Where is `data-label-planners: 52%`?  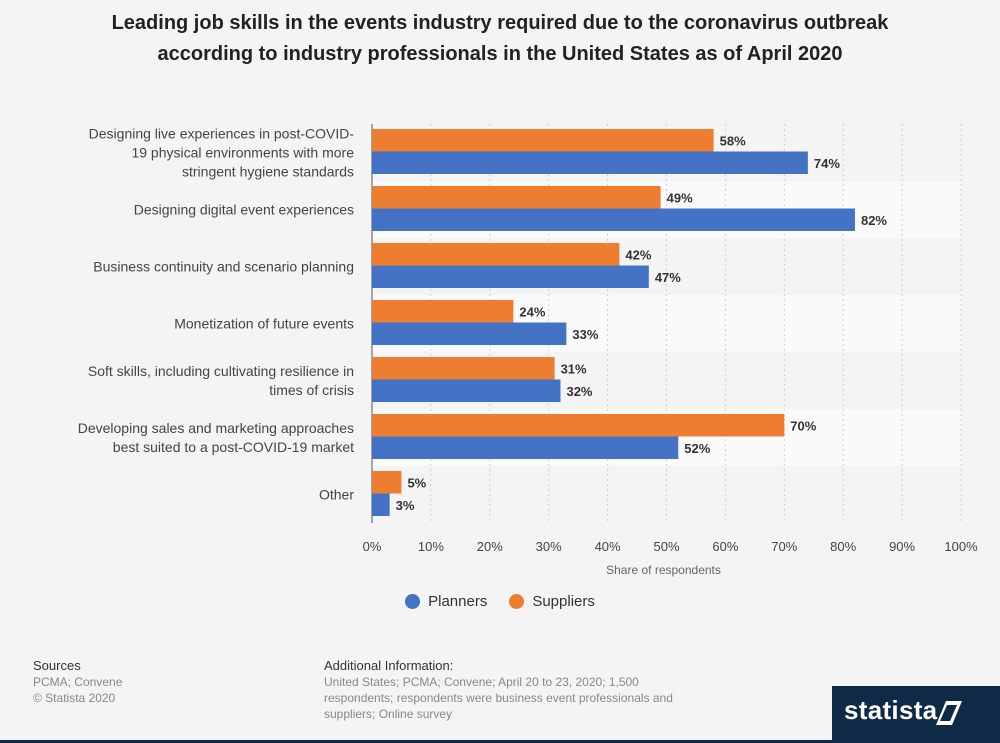
data-label-planners: 52% is located at coordinates (697, 448).